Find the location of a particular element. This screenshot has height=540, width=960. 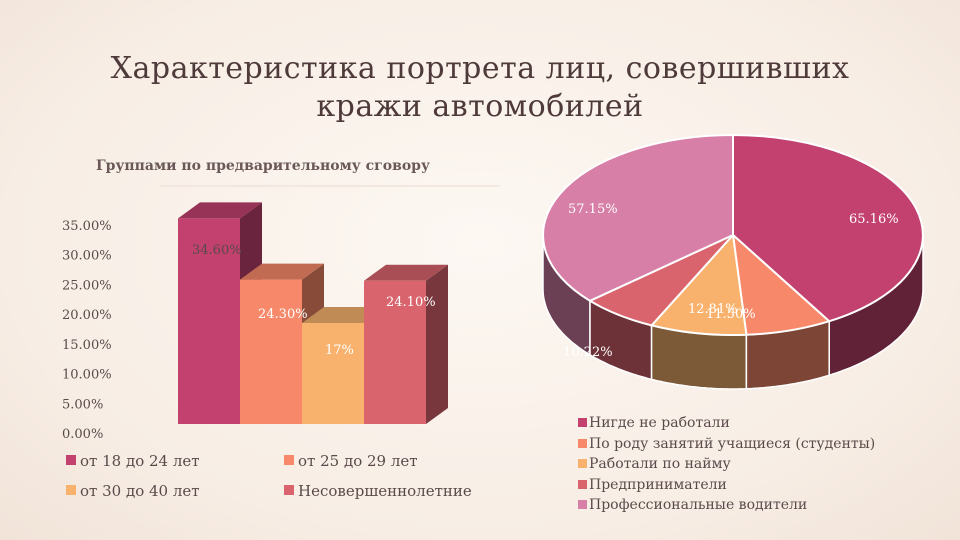

bar-value-label: 24.10% is located at coordinates (411, 302).